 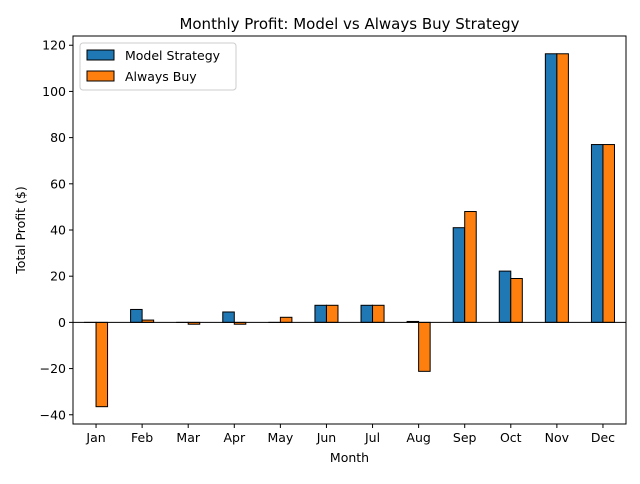 What do you see at coordinates (557, 437) in the screenshot?
I see `x-tick-label: Nov` at bounding box center [557, 437].